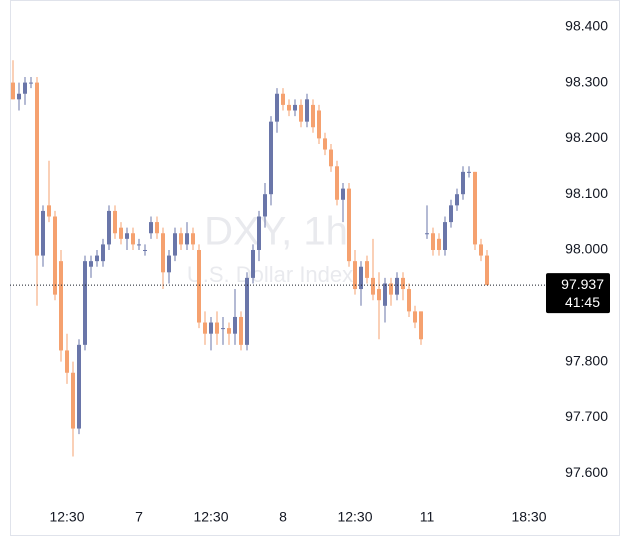  I want to click on x-tick-label: 11, so click(427, 517).